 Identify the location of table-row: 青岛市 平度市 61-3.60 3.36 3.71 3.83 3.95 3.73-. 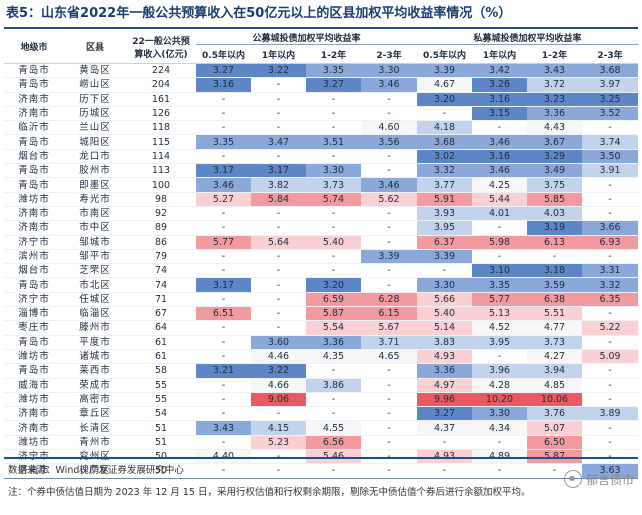
(321, 342).